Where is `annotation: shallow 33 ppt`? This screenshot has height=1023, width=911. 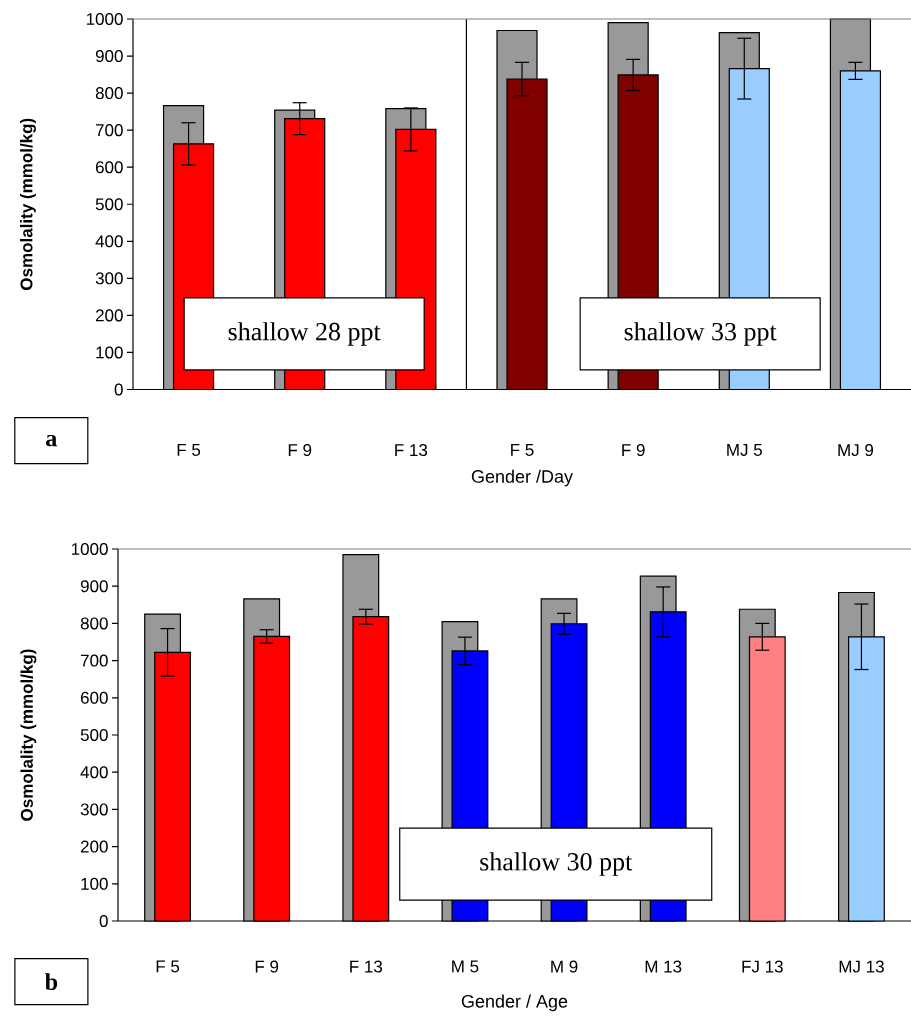 annotation: shallow 33 ppt is located at coordinates (700, 334).